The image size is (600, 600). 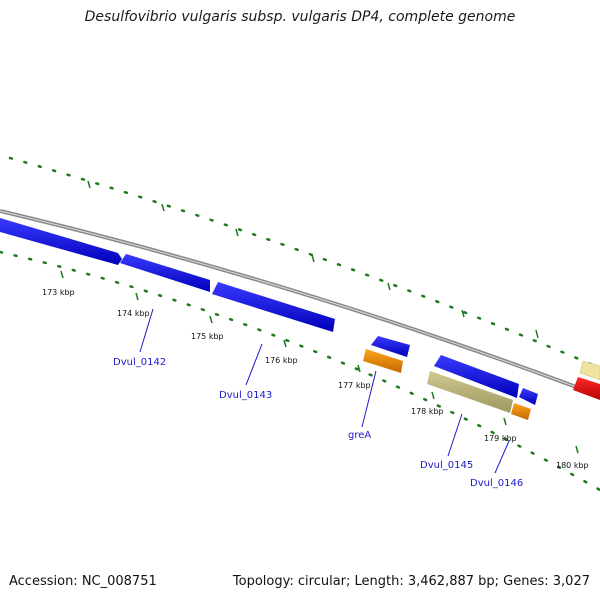 What do you see at coordinates (572, 465) in the screenshot?
I see `tick-label: 180 kbp` at bounding box center [572, 465].